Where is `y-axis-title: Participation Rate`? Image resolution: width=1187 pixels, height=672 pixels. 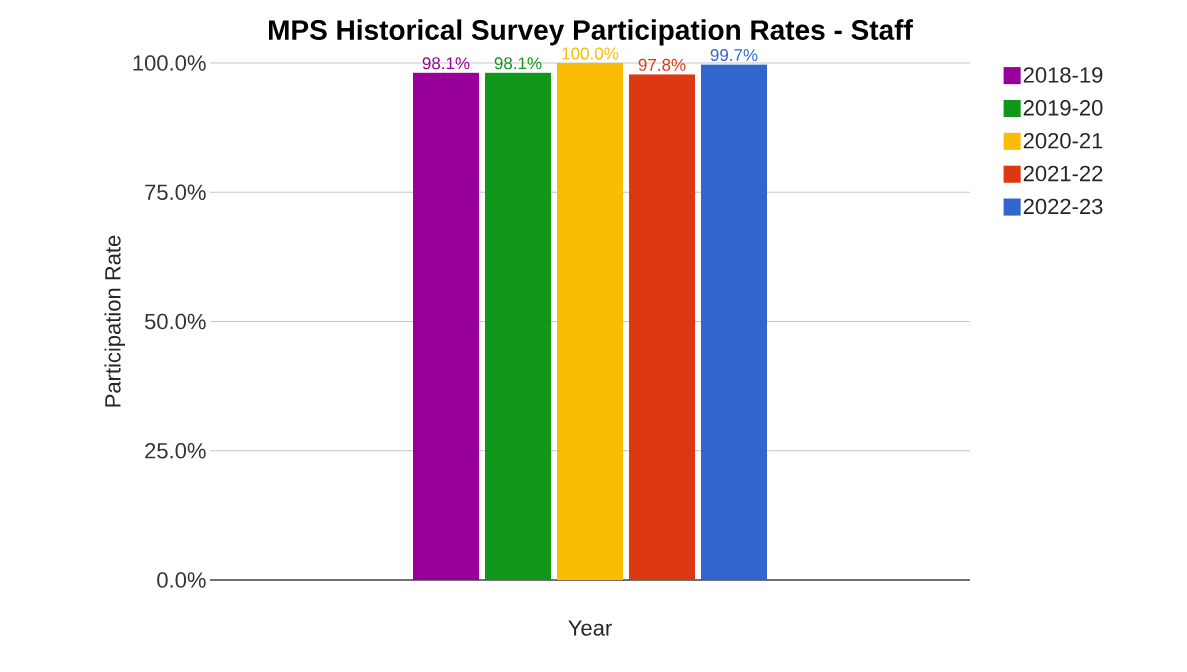 y-axis-title: Participation Rate is located at coordinates (114, 321).